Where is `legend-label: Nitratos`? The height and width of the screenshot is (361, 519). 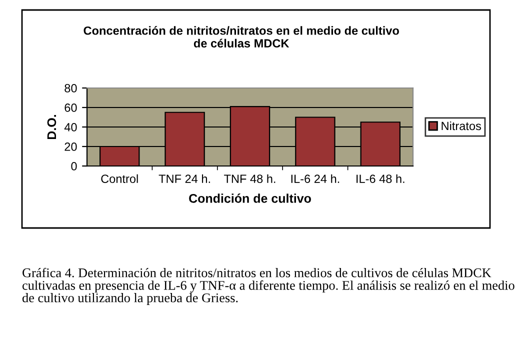 legend-label: Nitratos is located at coordinates (462, 125).